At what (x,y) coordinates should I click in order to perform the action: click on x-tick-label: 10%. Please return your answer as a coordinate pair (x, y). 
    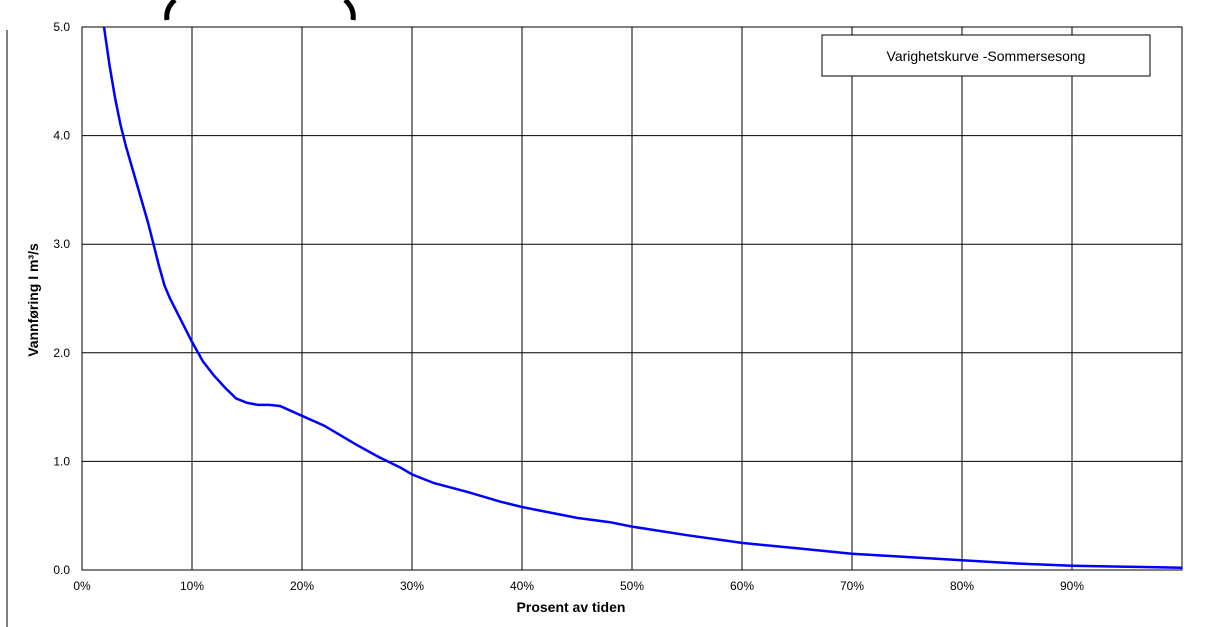
    Looking at the image, I should click on (192, 586).